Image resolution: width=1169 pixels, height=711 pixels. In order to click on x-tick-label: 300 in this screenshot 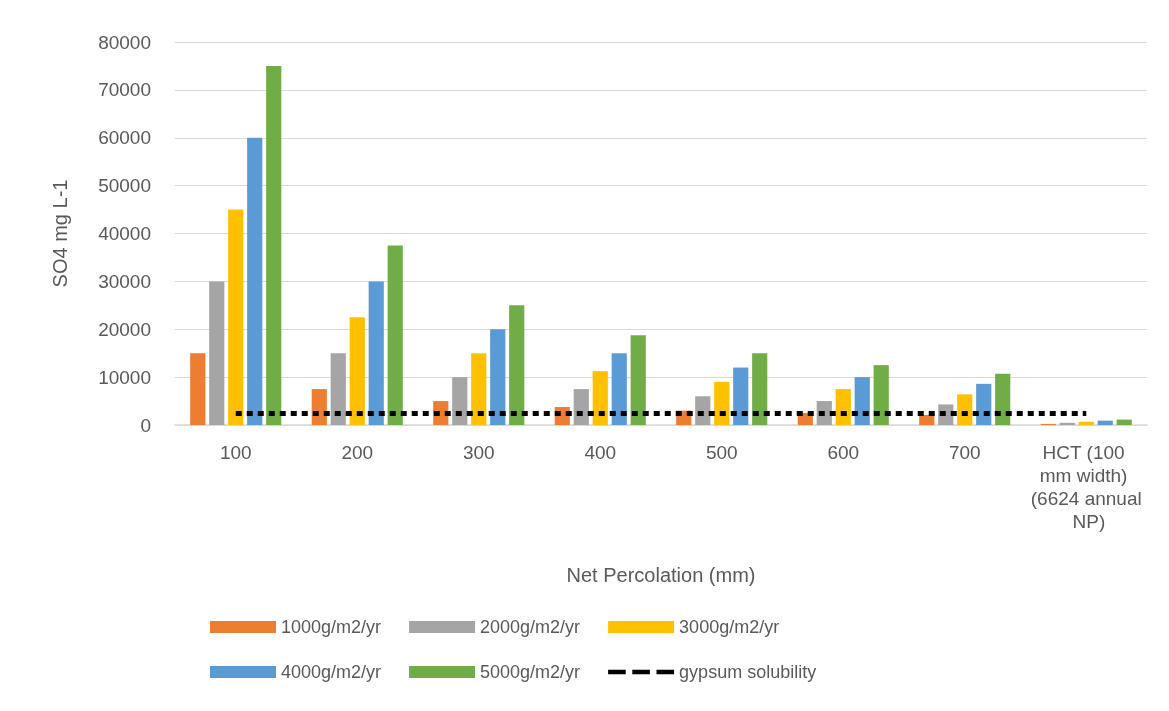, I will do `click(478, 452)`.